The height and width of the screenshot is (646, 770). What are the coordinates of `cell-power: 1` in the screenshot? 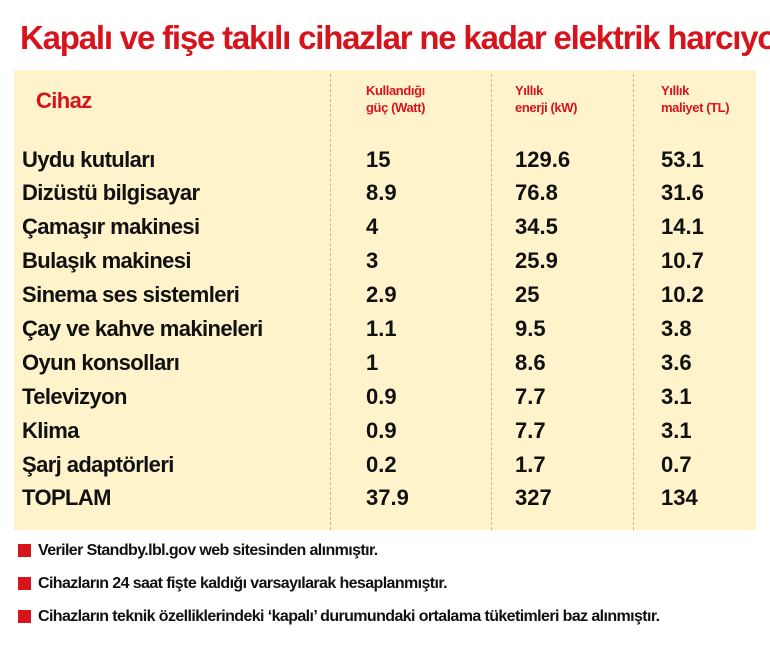 It's located at (372, 362).